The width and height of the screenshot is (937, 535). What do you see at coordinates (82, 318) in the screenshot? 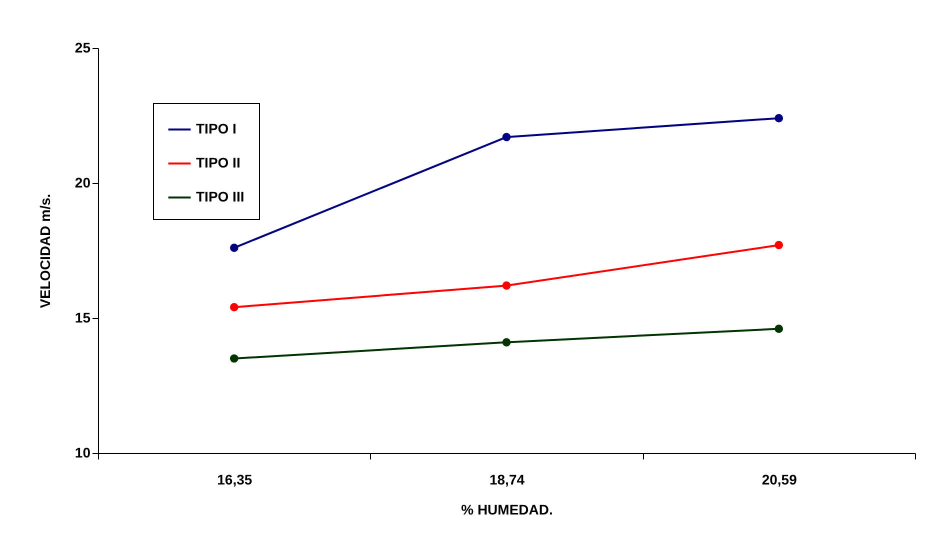
I see `y-tick-label: 15` at bounding box center [82, 318].